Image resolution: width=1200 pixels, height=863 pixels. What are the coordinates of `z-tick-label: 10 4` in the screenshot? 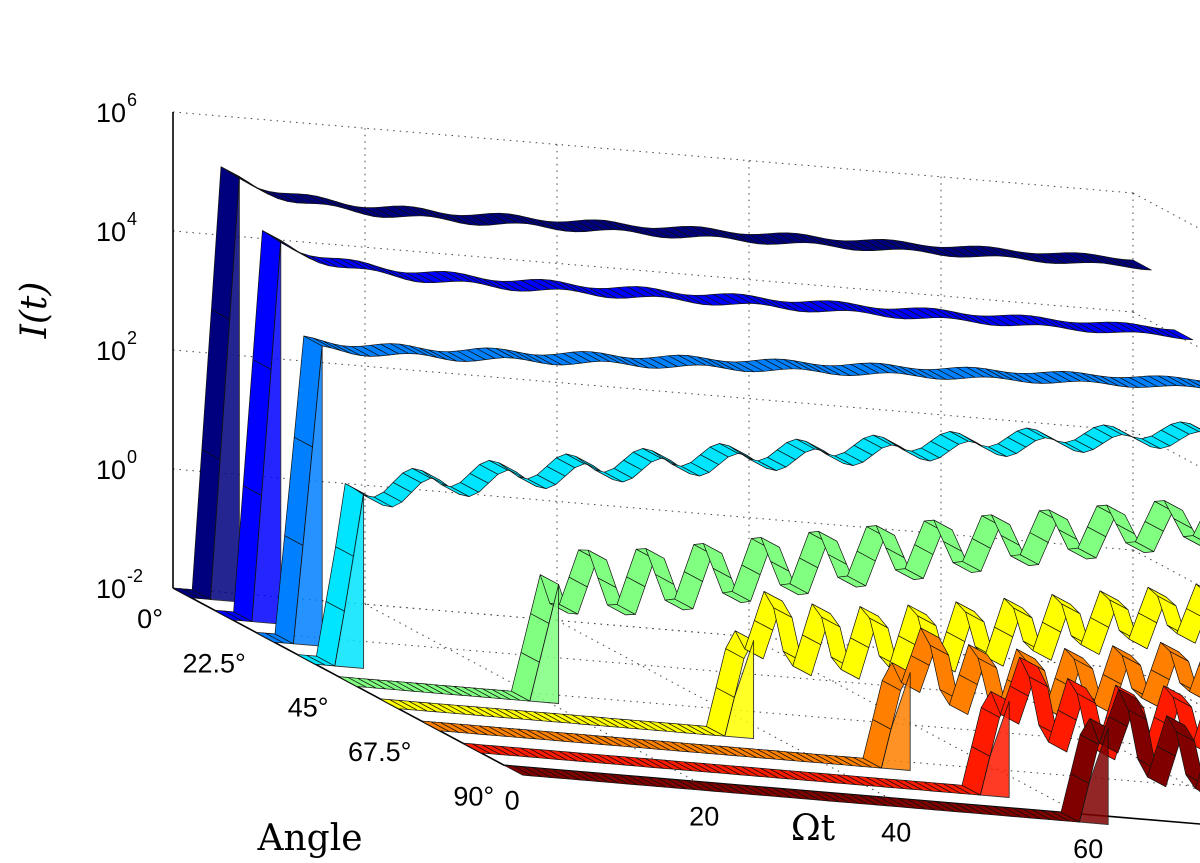 It's located at (116, 228).